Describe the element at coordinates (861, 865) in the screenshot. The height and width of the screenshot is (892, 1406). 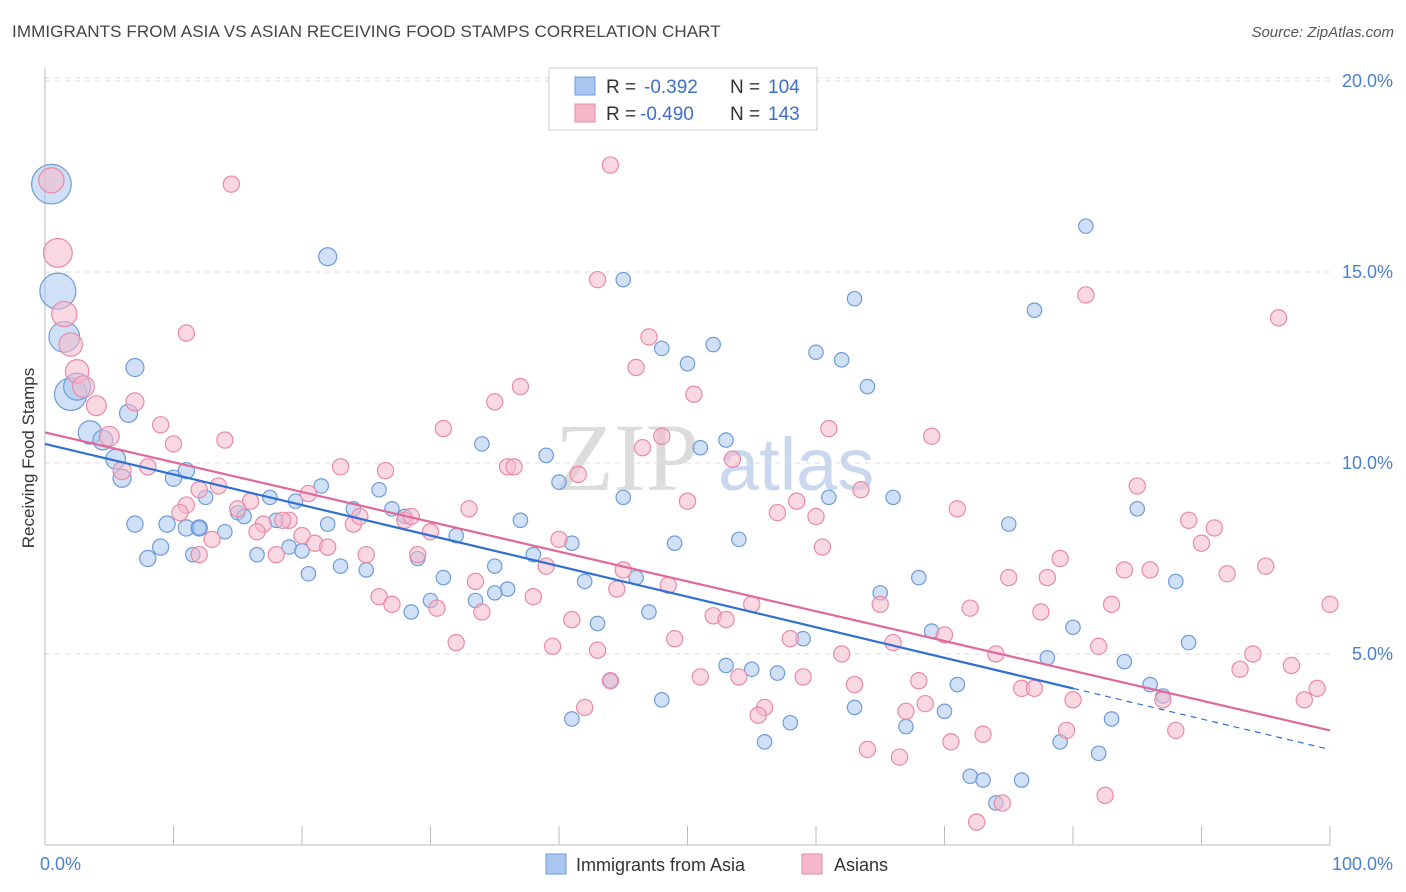
I see `bottom-legend-label-pink: Asians` at that location.